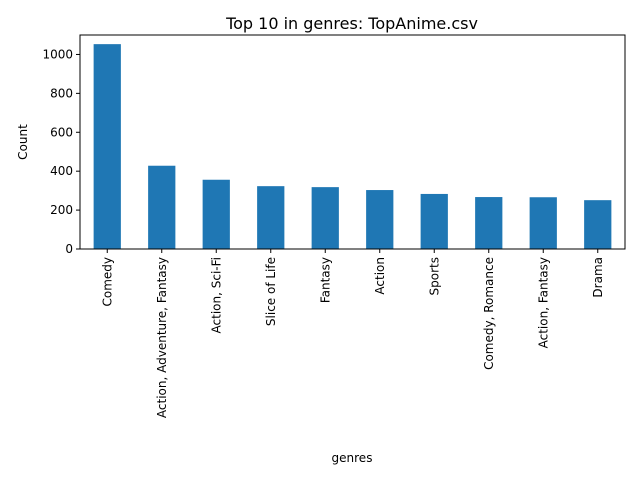  What do you see at coordinates (380, 276) in the screenshot?
I see `x-tick-label: Action` at bounding box center [380, 276].